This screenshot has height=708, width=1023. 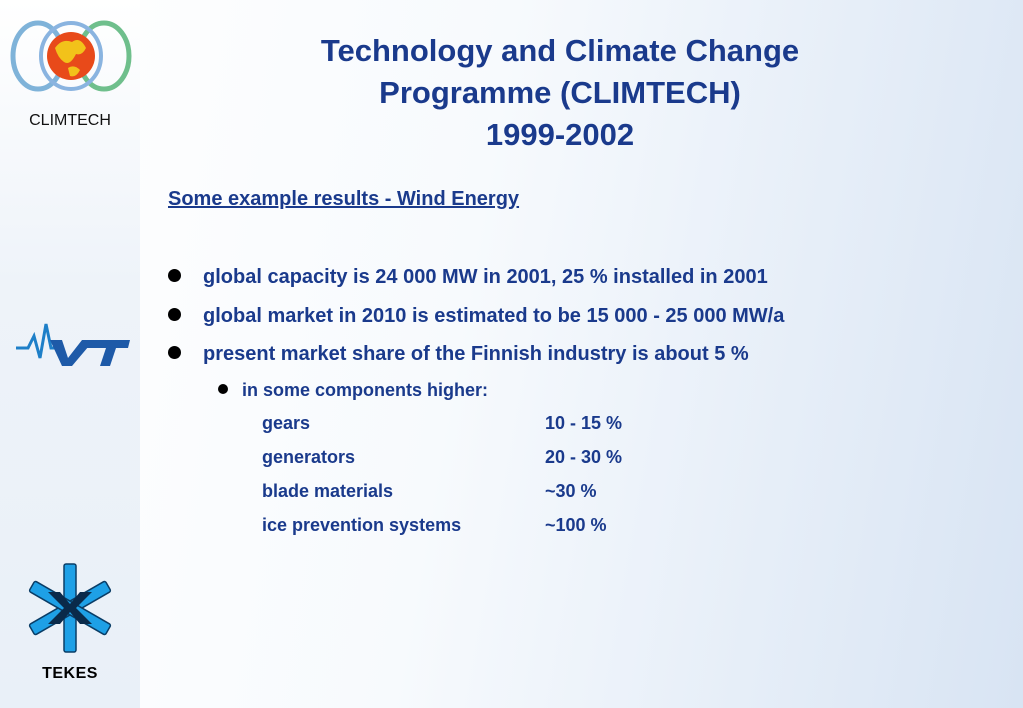 What do you see at coordinates (309, 457) in the screenshot?
I see `component-name: generators` at bounding box center [309, 457].